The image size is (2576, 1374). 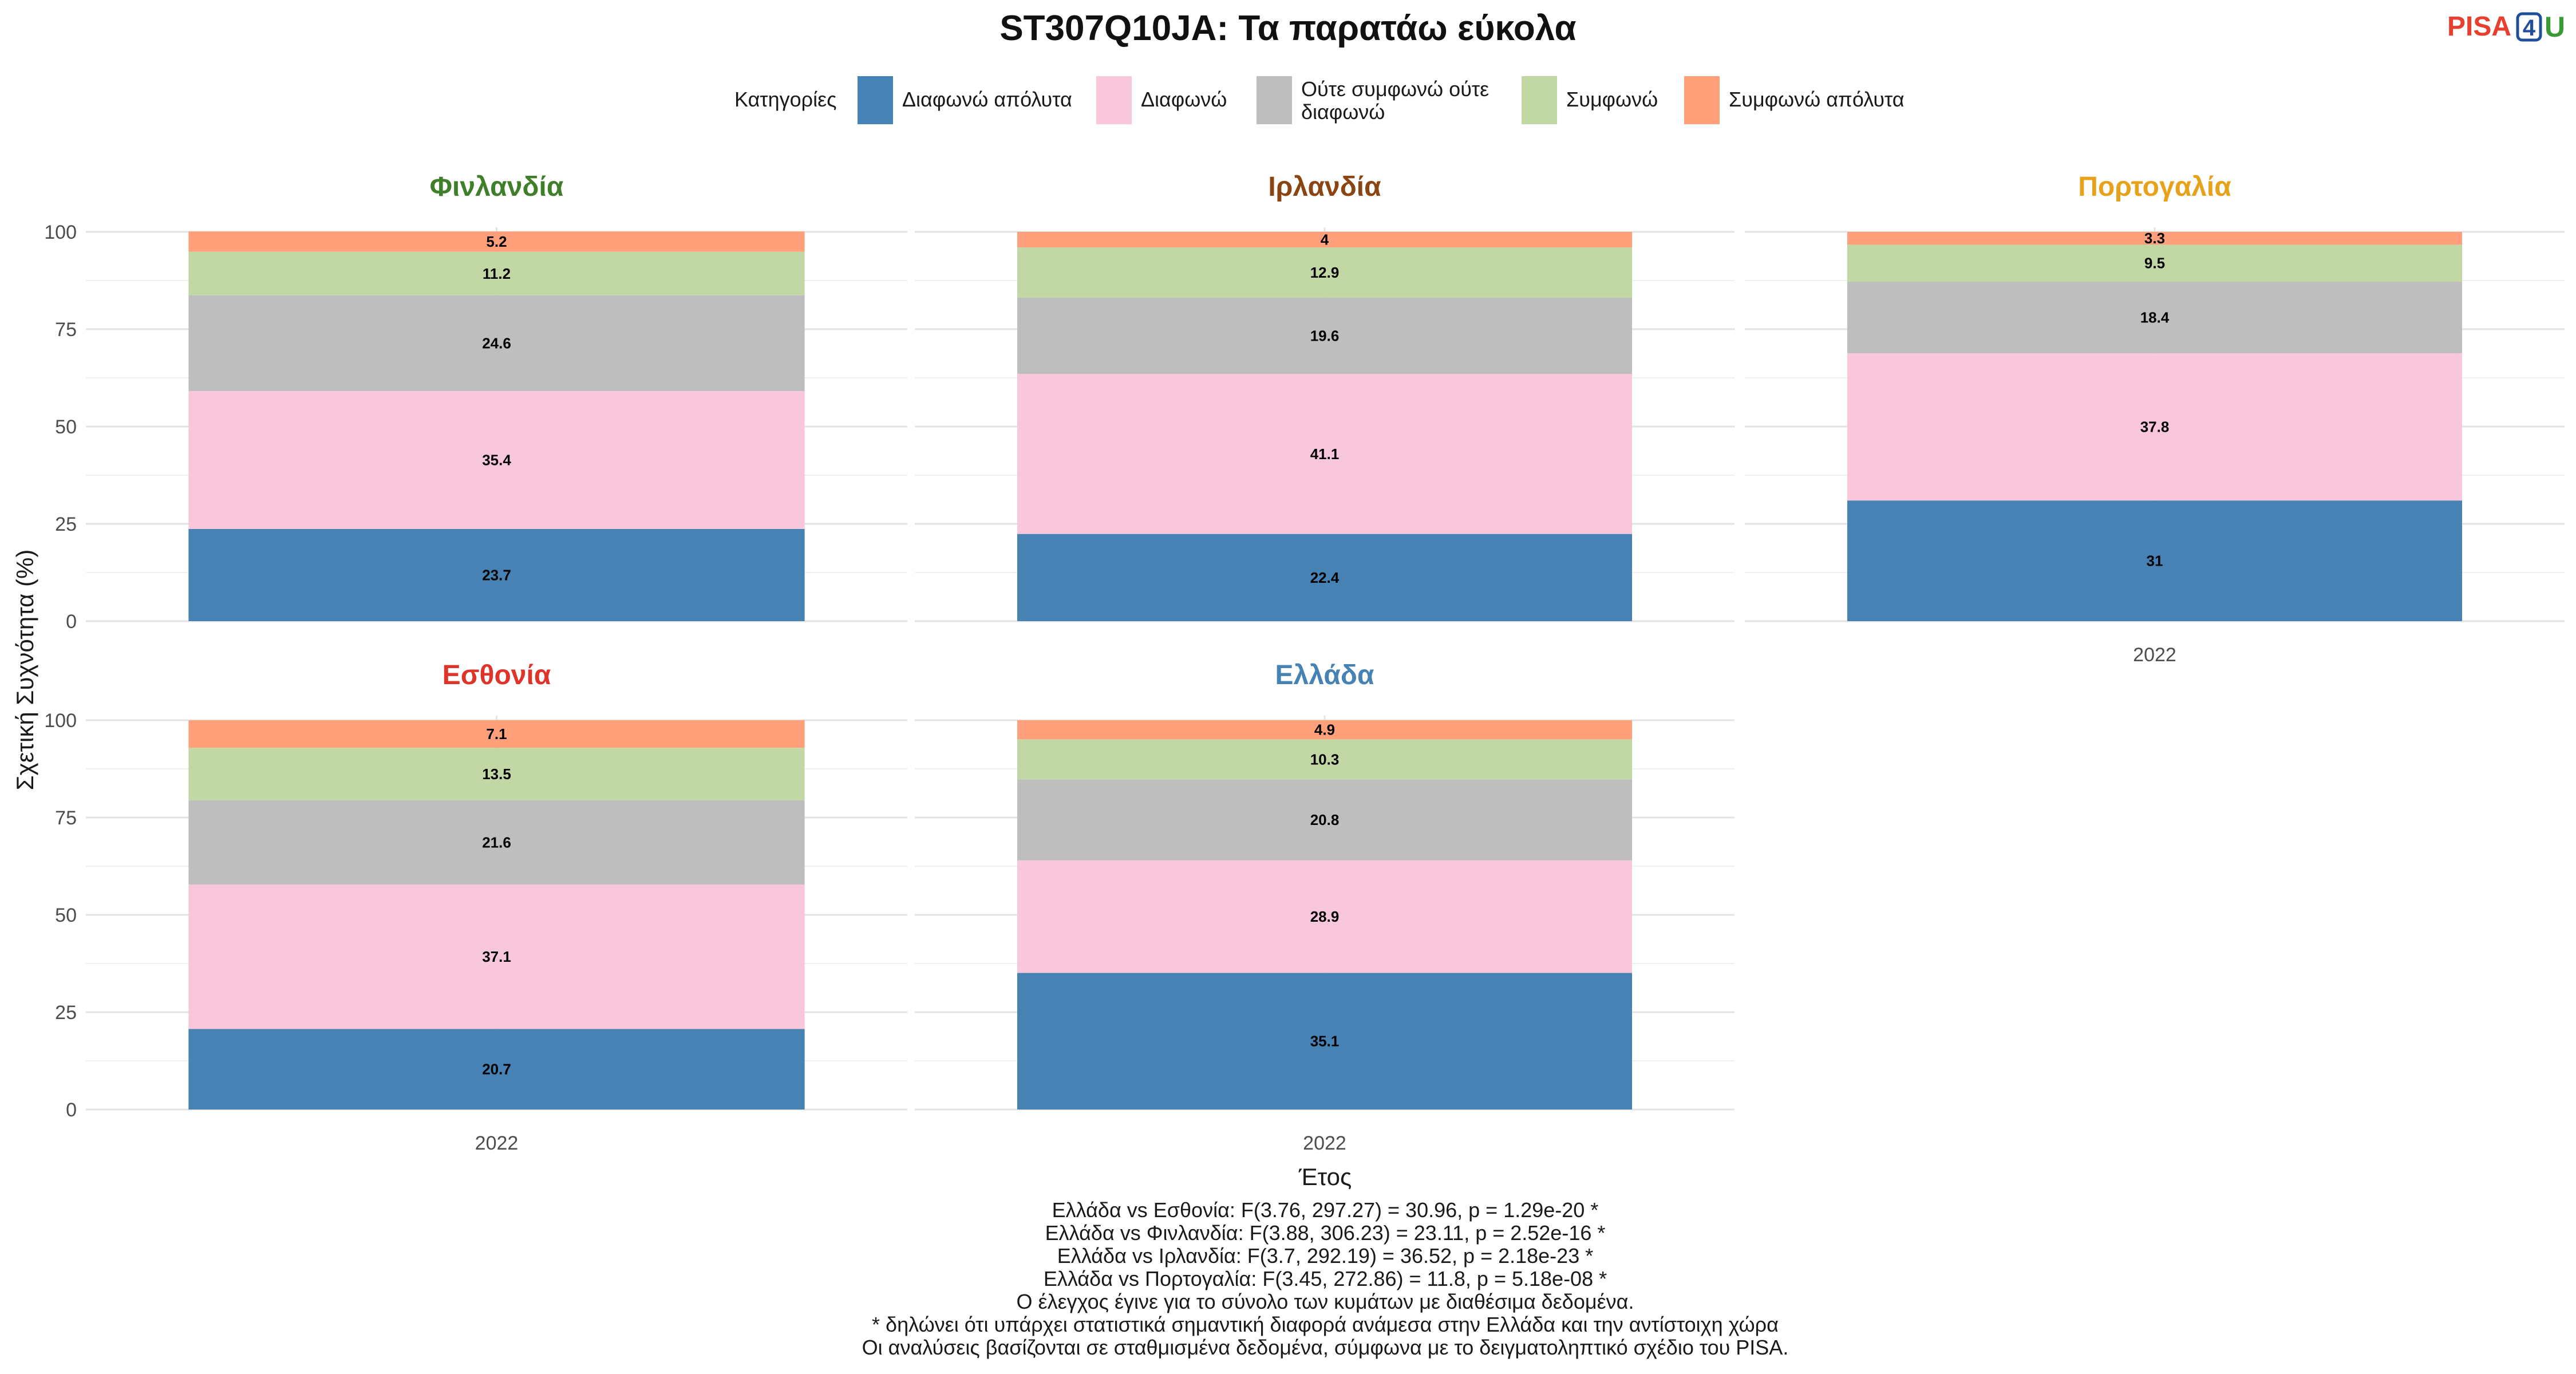 What do you see at coordinates (496, 675) in the screenshot?
I see `panel-title-4: Εσθονία` at bounding box center [496, 675].